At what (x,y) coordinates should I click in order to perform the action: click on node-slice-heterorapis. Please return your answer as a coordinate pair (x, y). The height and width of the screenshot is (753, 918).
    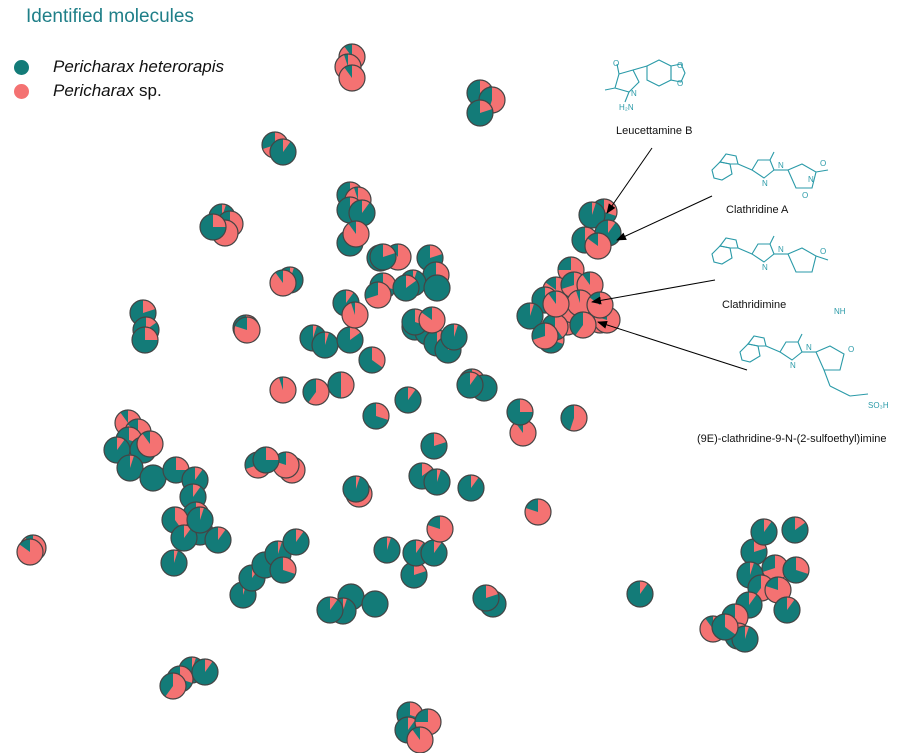
    Looking at the image, I should click on (375, 604).